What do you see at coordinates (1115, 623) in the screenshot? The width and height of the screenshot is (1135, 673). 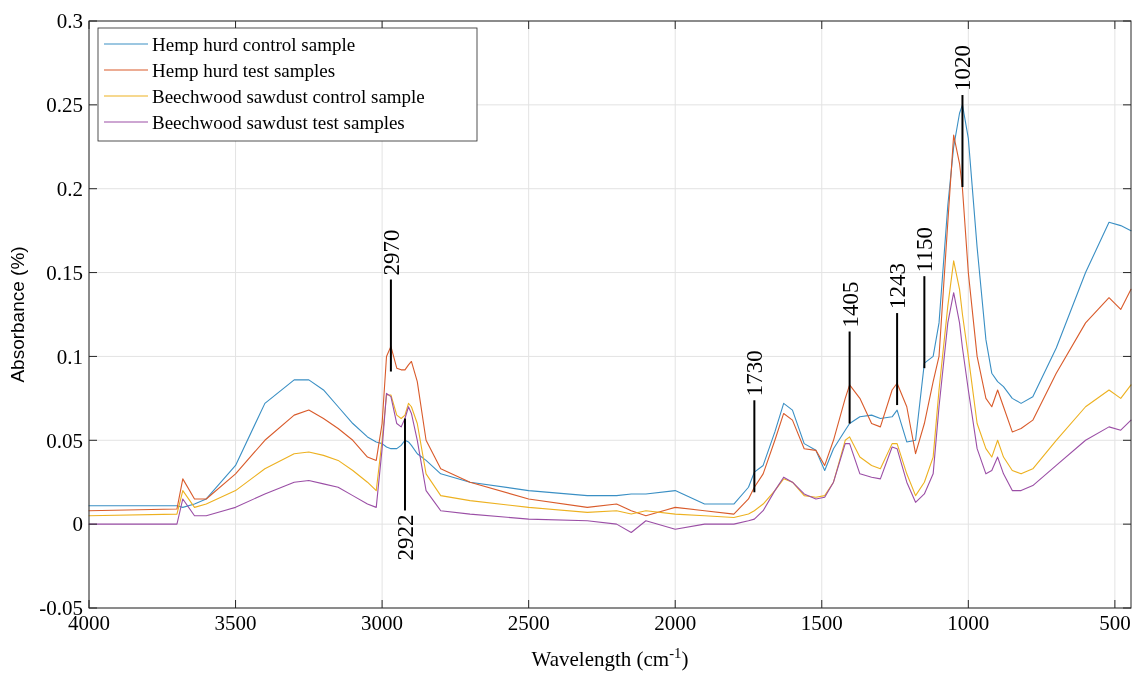 I see `x-tick-label: 500` at bounding box center [1115, 623].